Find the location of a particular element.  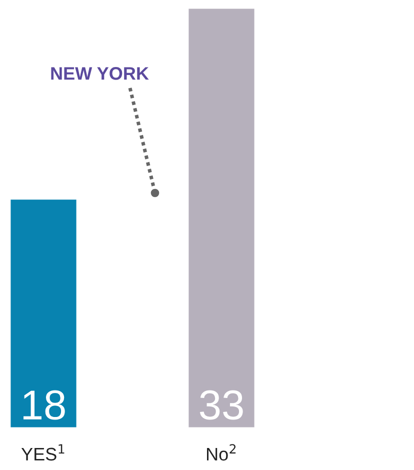

data-label: 33 is located at coordinates (221, 405).